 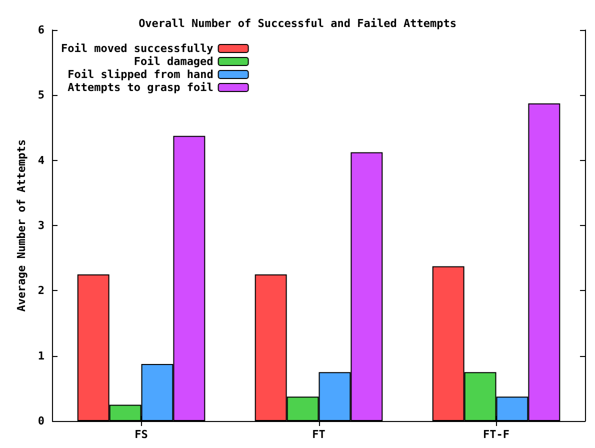 What do you see at coordinates (41, 225) in the screenshot?
I see `y-tick-label: 3` at bounding box center [41, 225].